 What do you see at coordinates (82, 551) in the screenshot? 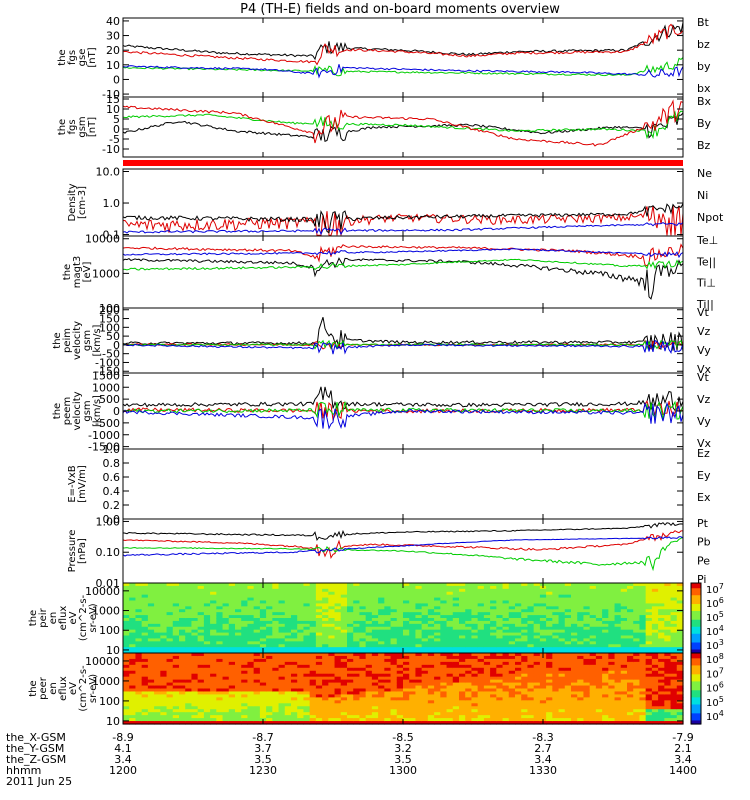
I see `y-axis-label: [nPa]` at bounding box center [82, 551].